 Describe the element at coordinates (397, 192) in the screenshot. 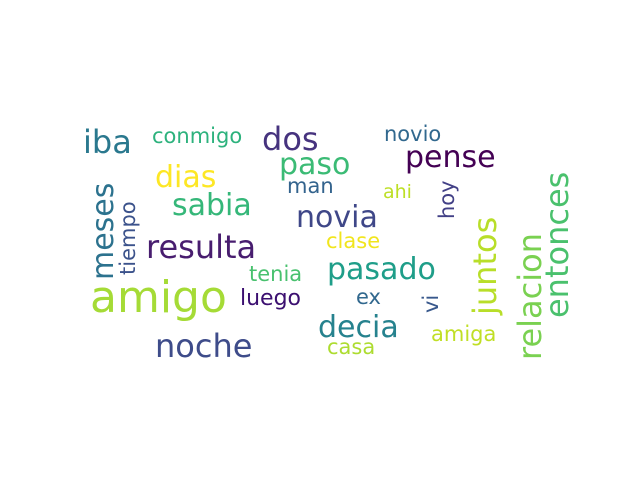

I see `word-ahi: ahi` at that location.